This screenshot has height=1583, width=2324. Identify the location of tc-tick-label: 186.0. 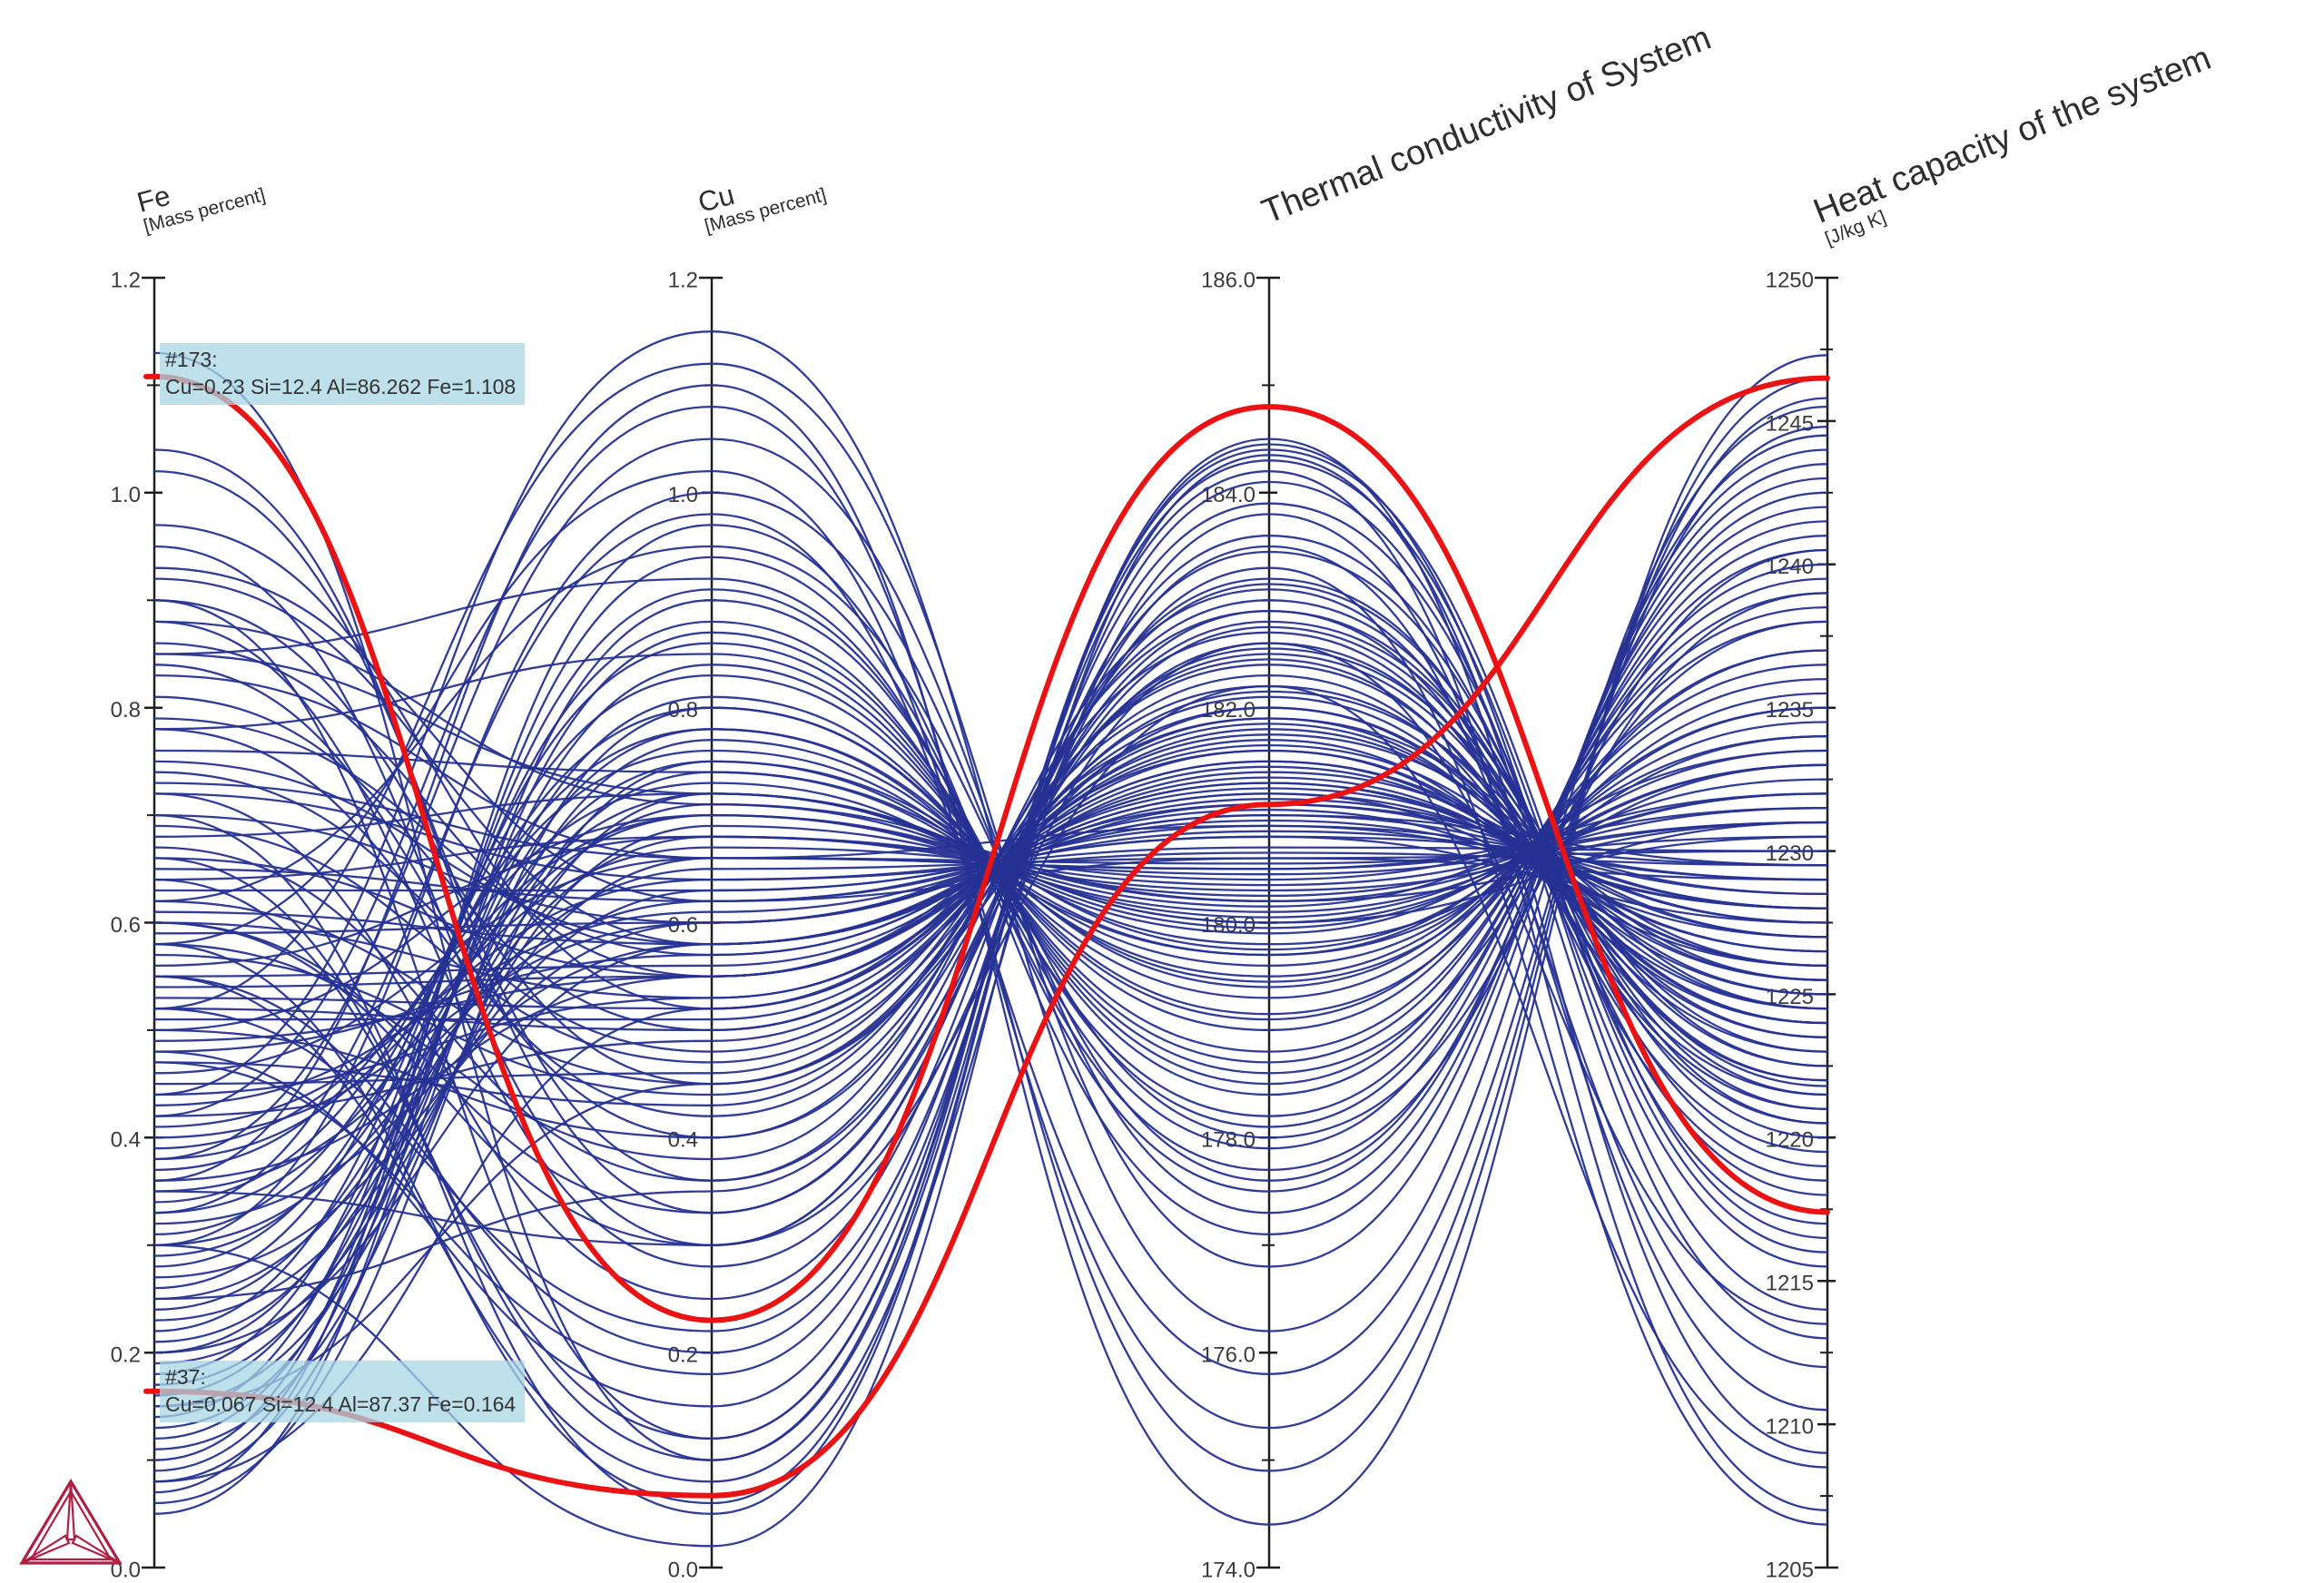
(1228, 280).